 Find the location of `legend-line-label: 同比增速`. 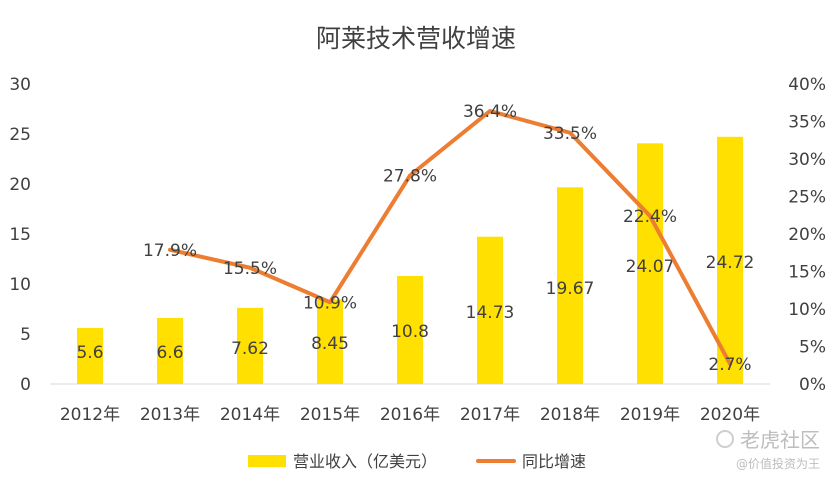

legend-line-label: 同比增速 is located at coordinates (554, 461).